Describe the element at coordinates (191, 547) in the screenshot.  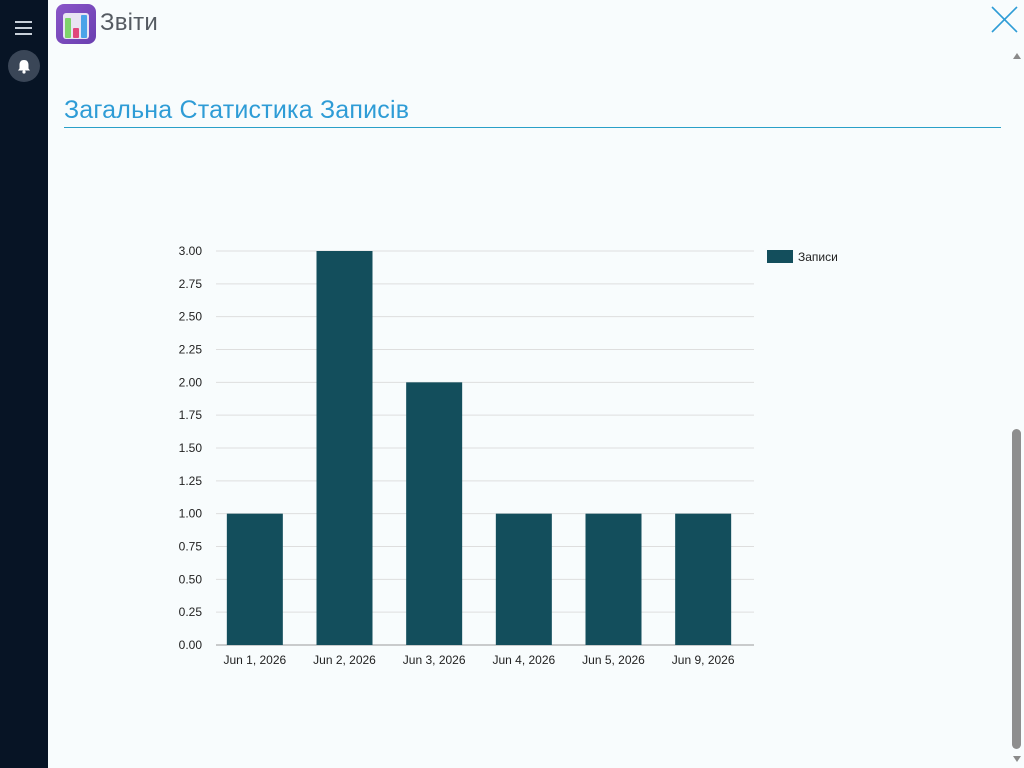
I see `y-tick-label: 0.75` at that location.